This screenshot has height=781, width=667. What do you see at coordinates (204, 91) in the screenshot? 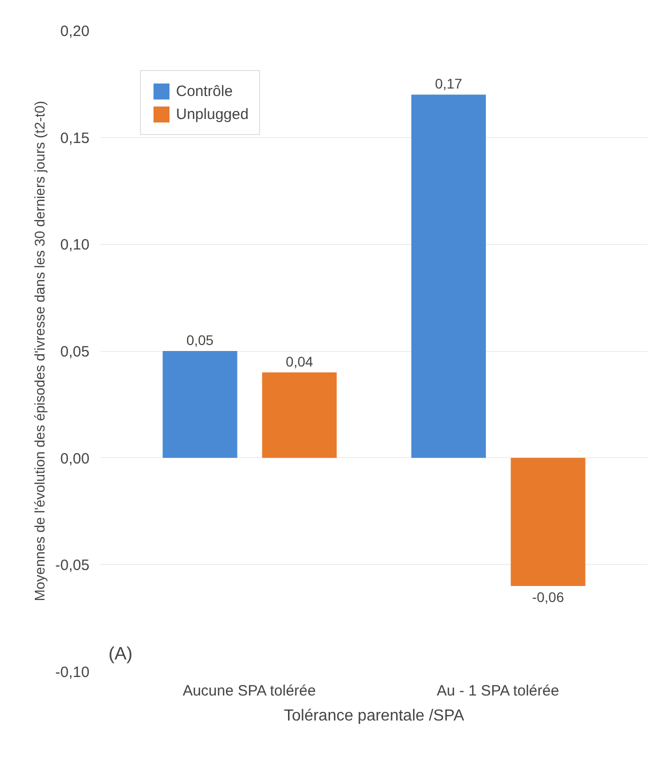
I see `legend-label: Contrôle` at bounding box center [204, 91].